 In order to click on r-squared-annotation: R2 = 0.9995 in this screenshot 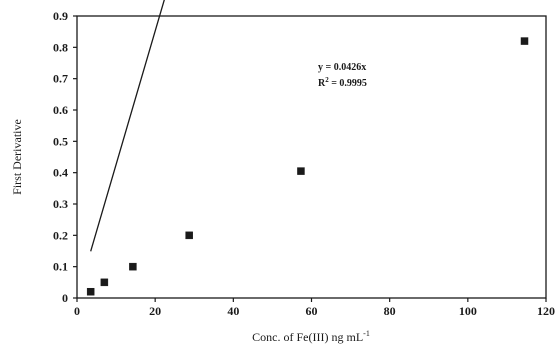, I will do `click(342, 82)`.